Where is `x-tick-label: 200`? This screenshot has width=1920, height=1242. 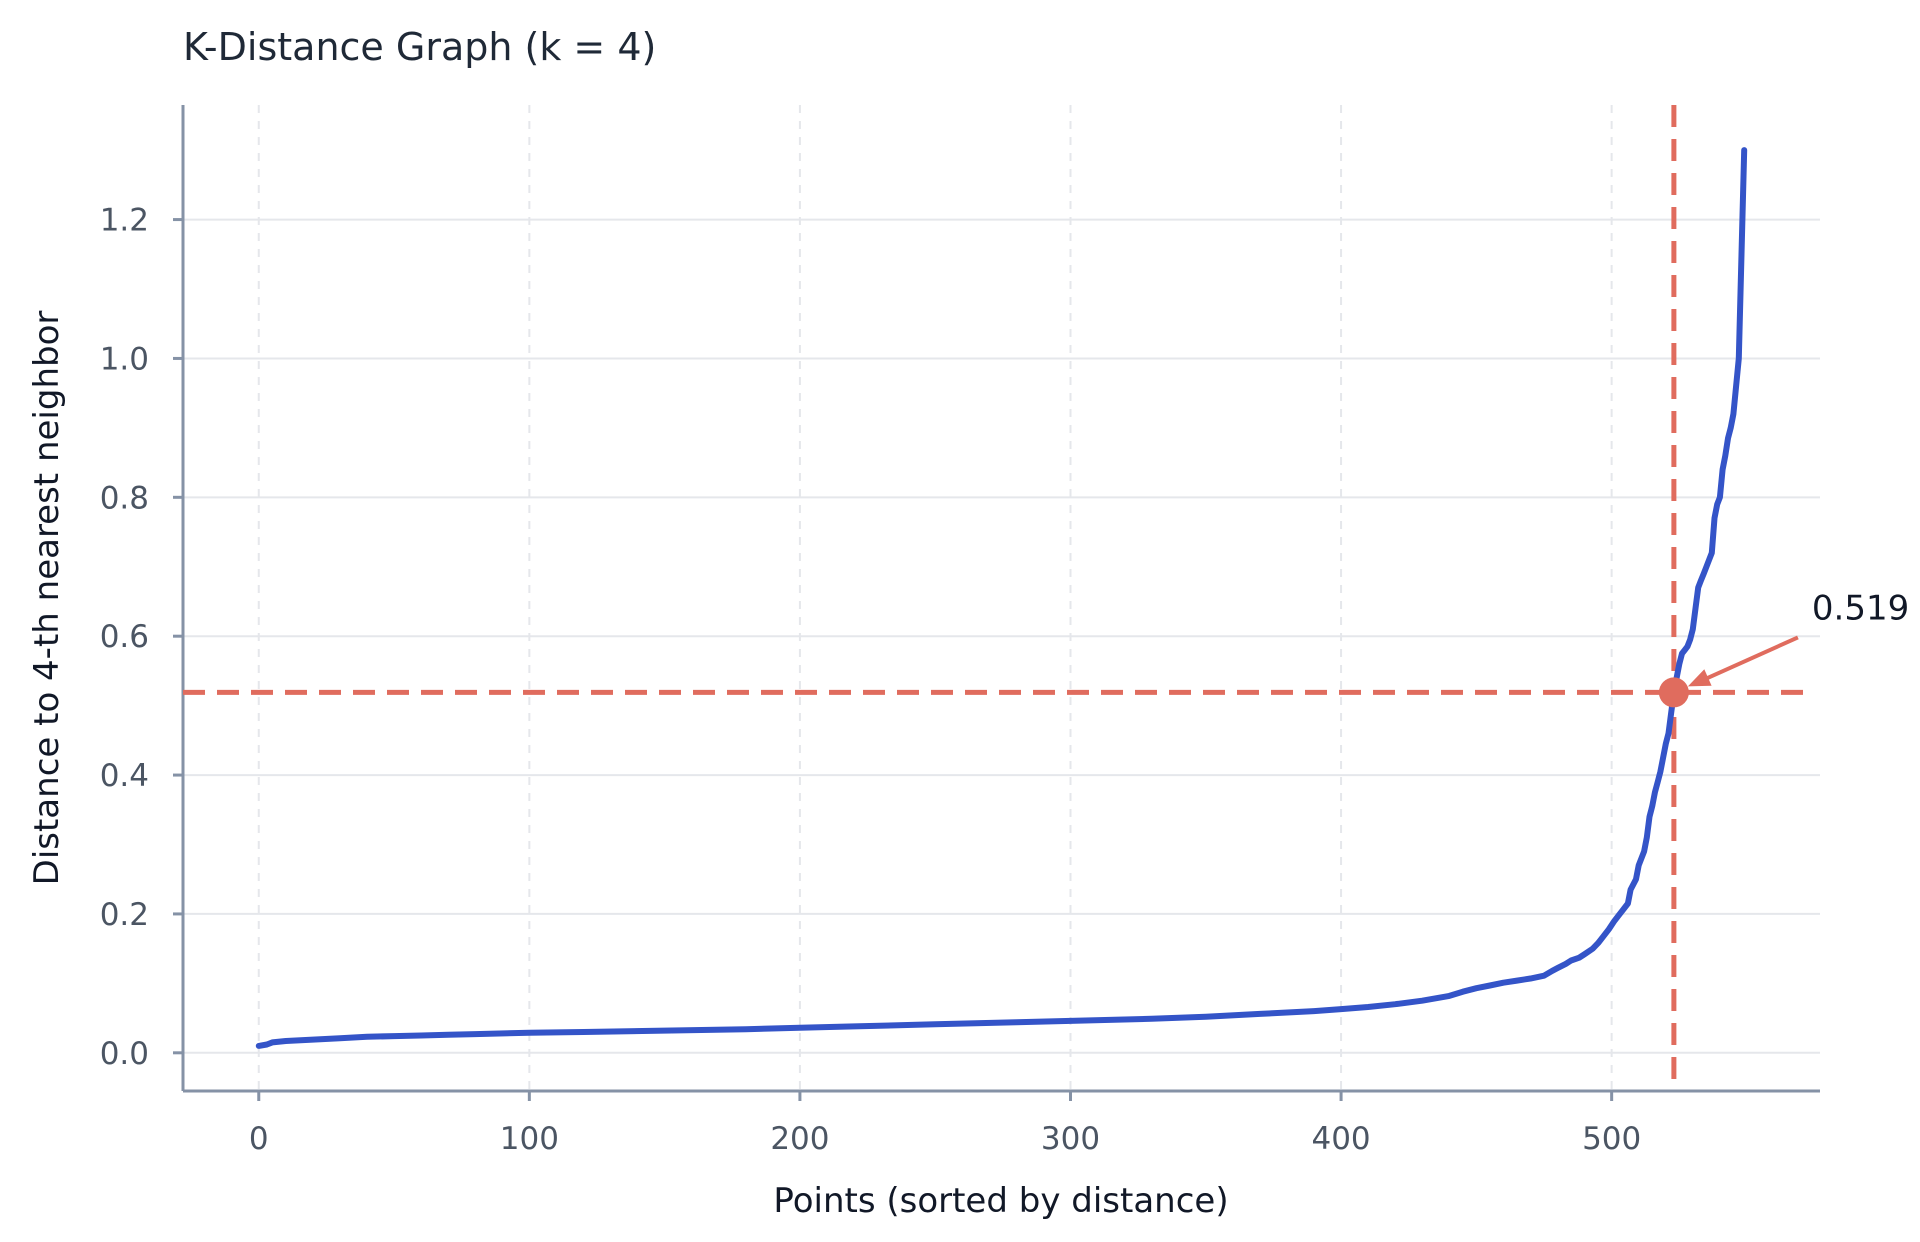 x-tick-label: 200 is located at coordinates (799, 1139).